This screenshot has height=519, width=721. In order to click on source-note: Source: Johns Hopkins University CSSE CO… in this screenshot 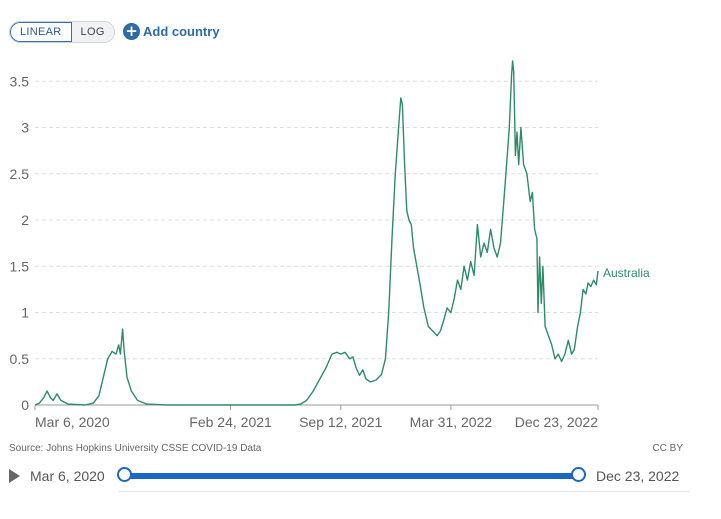, I will do `click(135, 448)`.